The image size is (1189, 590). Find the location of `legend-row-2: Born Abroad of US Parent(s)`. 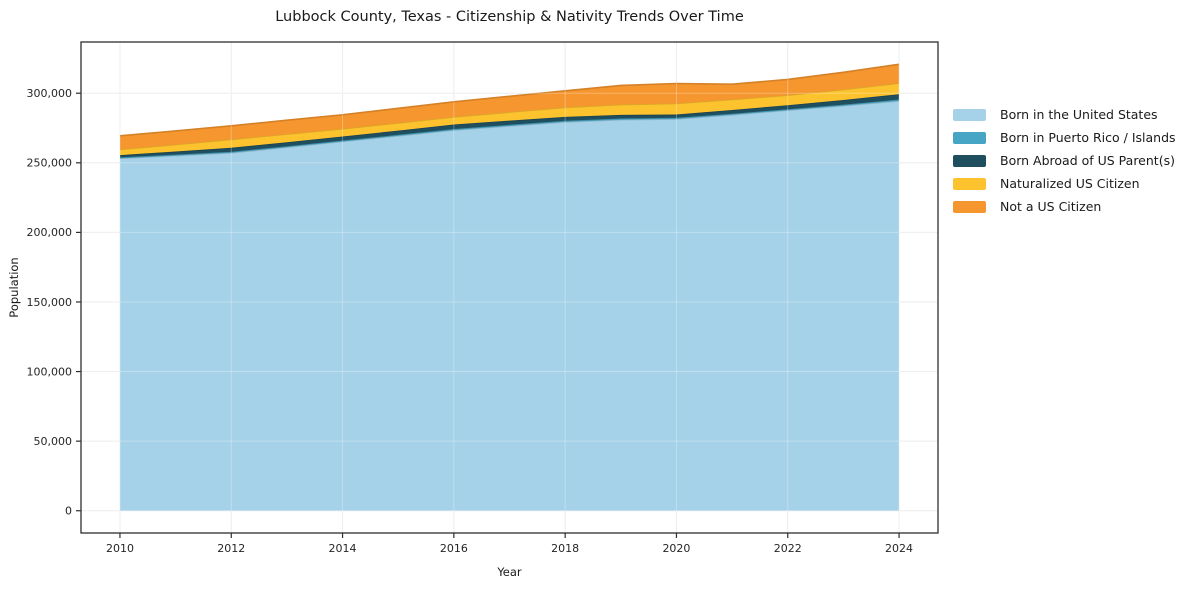

legend-row-2: Born Abroad of US Parent(s) is located at coordinates (1064, 160).